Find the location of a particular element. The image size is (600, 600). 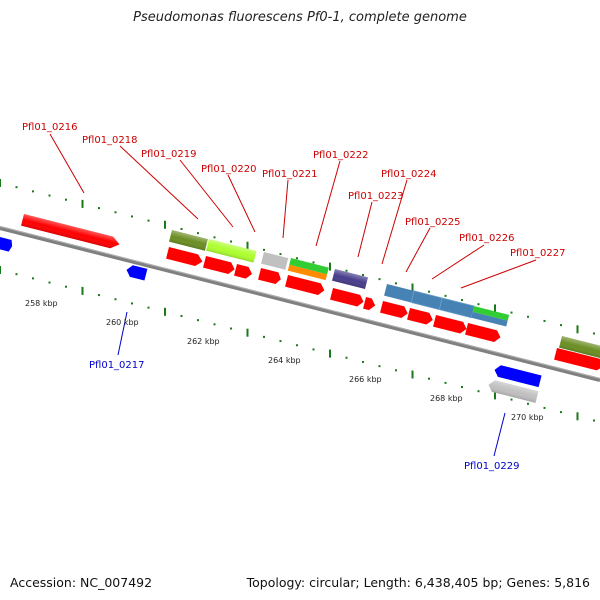

gene-pfl01-0216-shine is located at coordinates (70, 231).